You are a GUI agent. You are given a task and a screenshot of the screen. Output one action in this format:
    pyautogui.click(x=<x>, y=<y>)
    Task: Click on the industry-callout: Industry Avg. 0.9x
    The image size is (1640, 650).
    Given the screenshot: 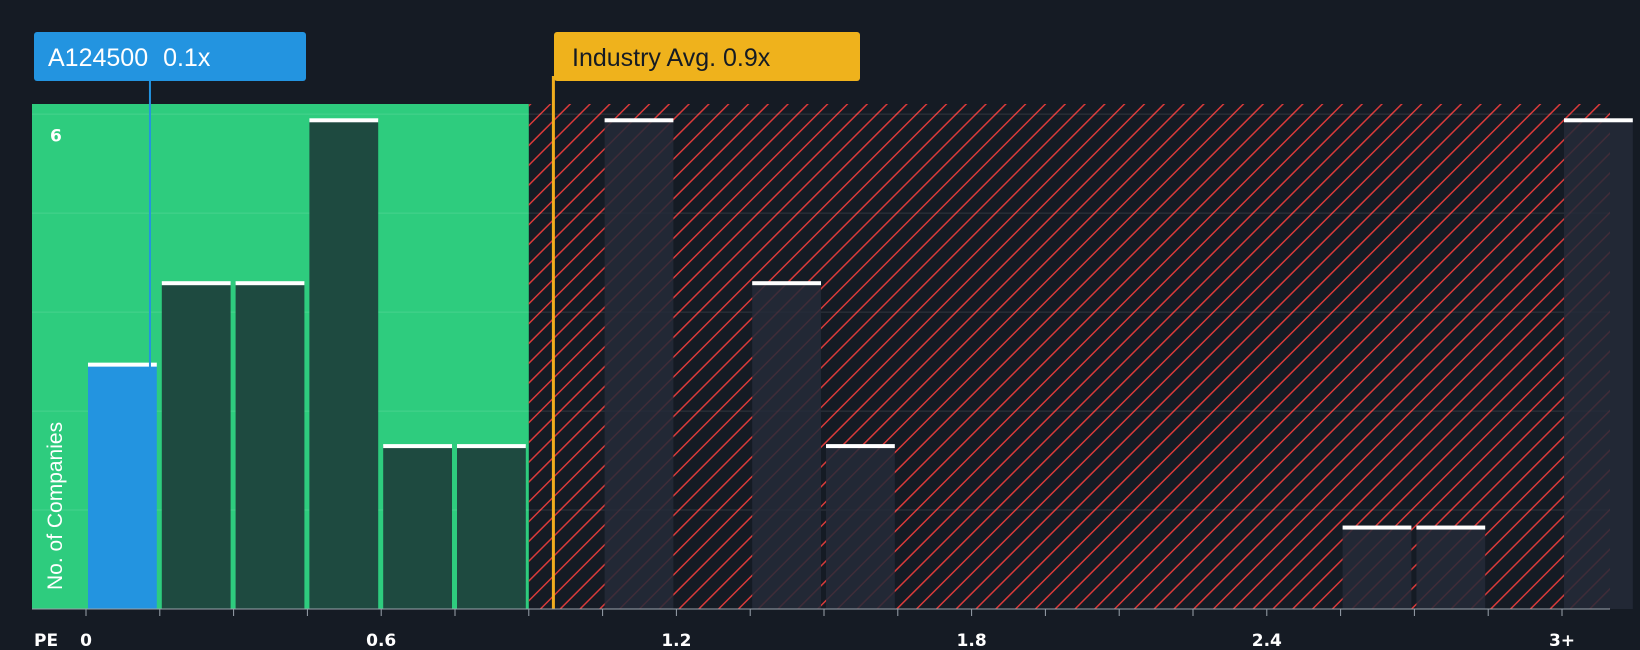 What is the action you would take?
    pyautogui.click(x=707, y=56)
    